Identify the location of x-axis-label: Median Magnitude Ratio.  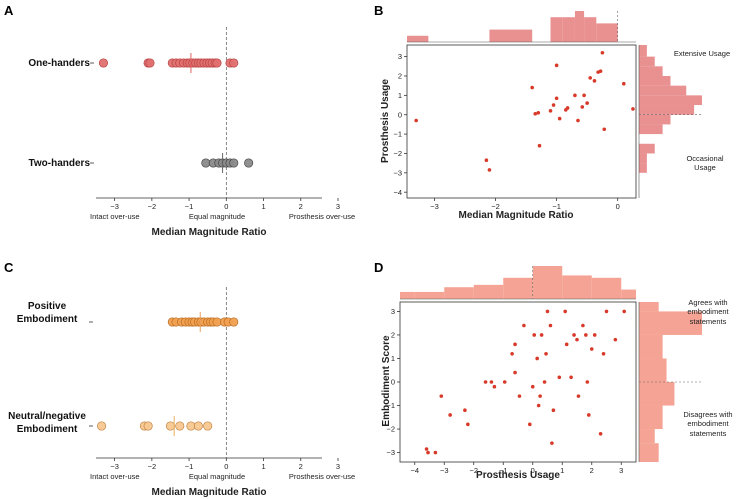
(516, 215).